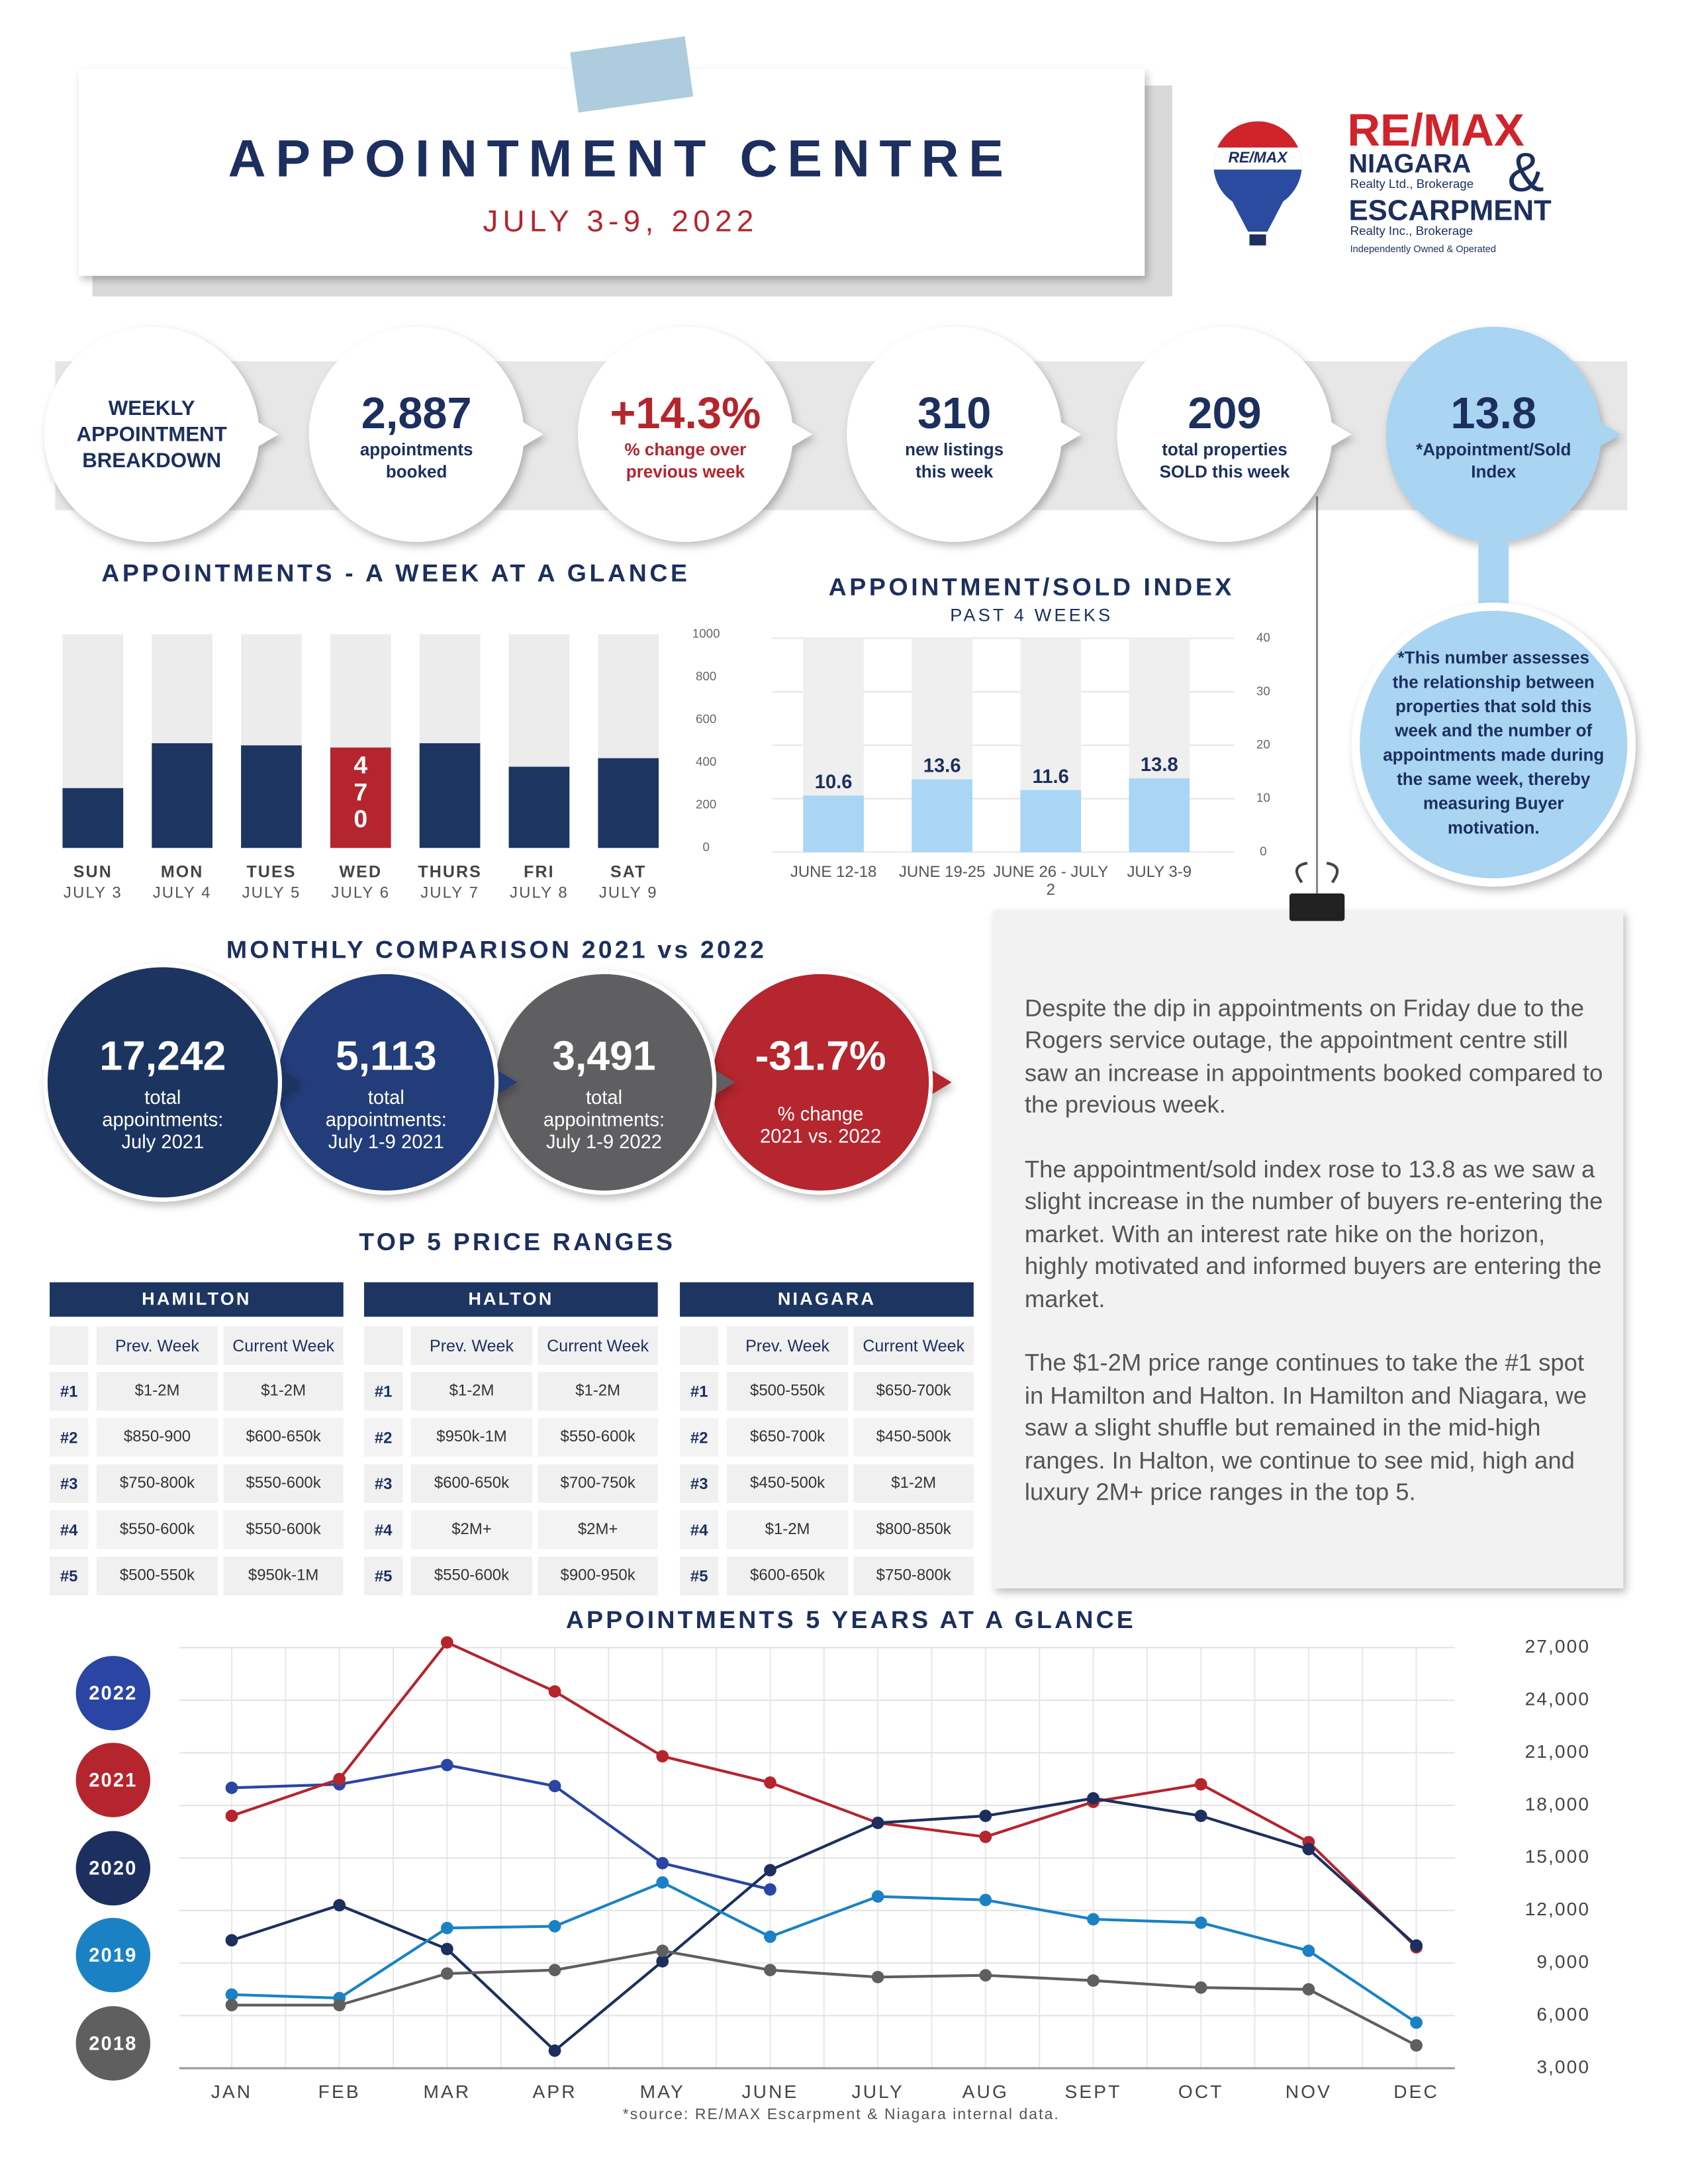 The width and height of the screenshot is (1688, 2184). What do you see at coordinates (283, 1346) in the screenshot?
I see `column-header: Current Week` at bounding box center [283, 1346].